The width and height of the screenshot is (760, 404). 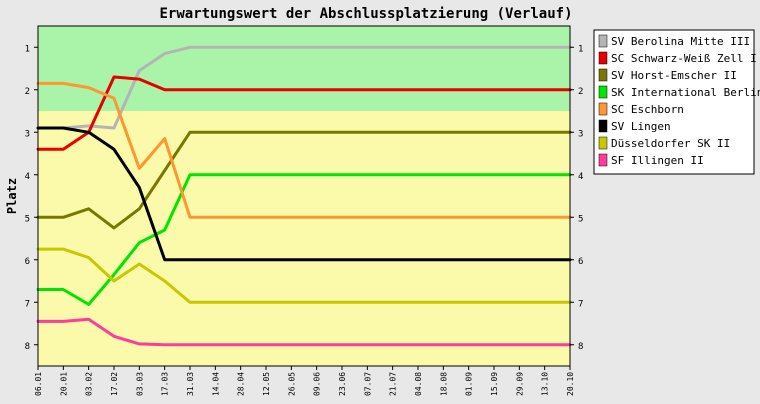 What do you see at coordinates (215, 384) in the screenshot?
I see `x-tick-label: 14.04` at bounding box center [215, 384].